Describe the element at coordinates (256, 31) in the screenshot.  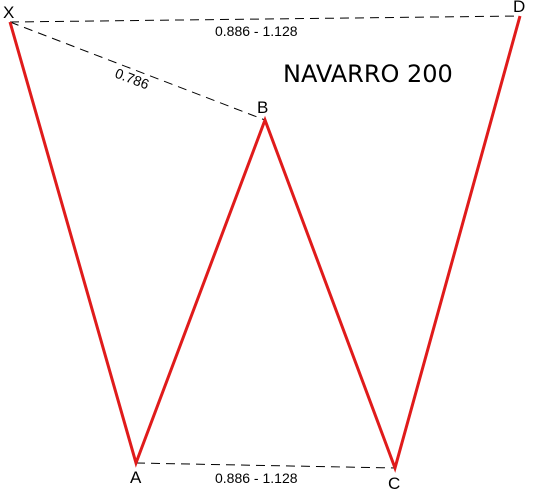
I see `ratio-label-x-d: 0.886 - 1.128` at that location.